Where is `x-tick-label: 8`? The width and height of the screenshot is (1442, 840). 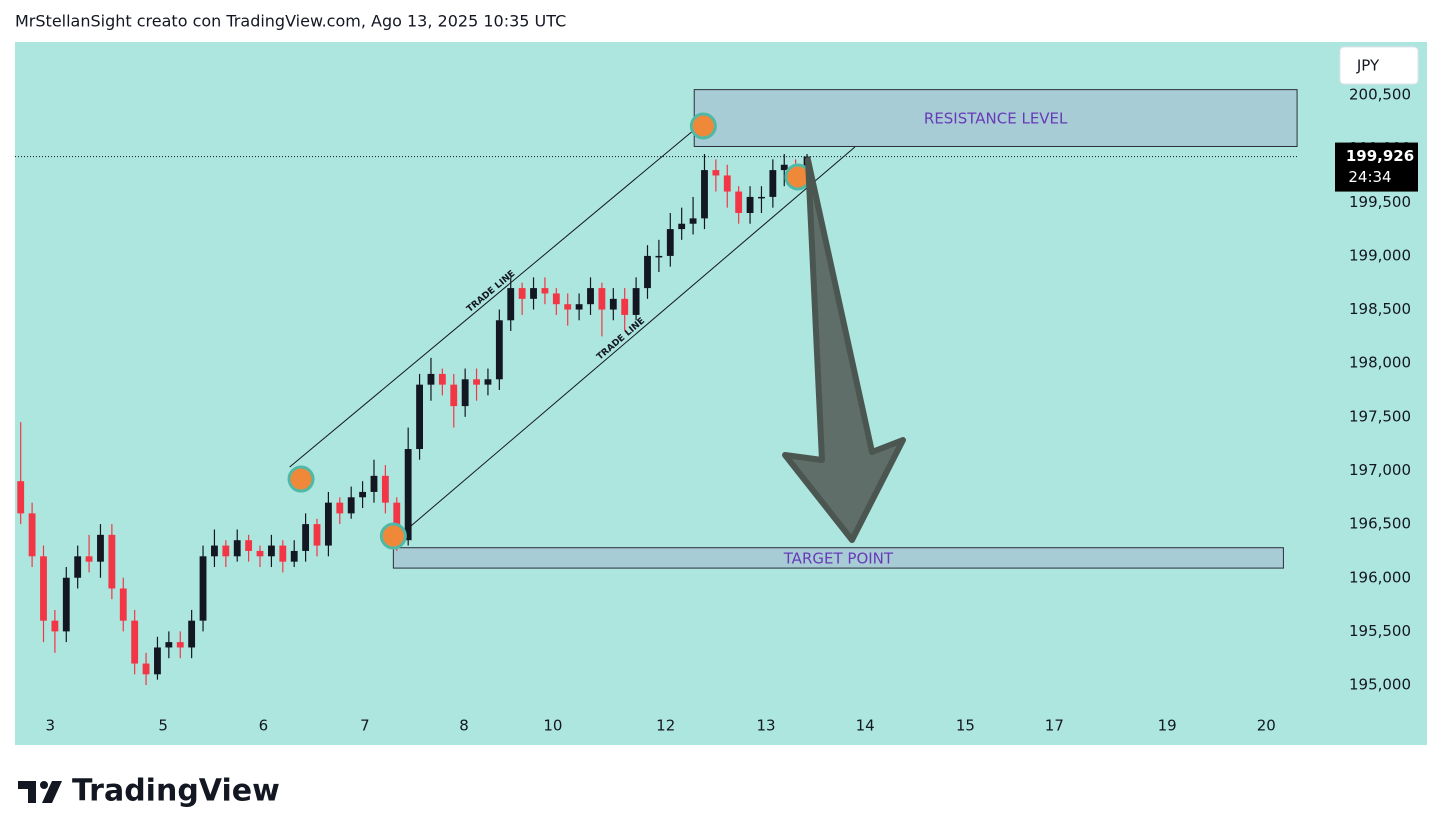 x-tick-label: 8 is located at coordinates (464, 726).